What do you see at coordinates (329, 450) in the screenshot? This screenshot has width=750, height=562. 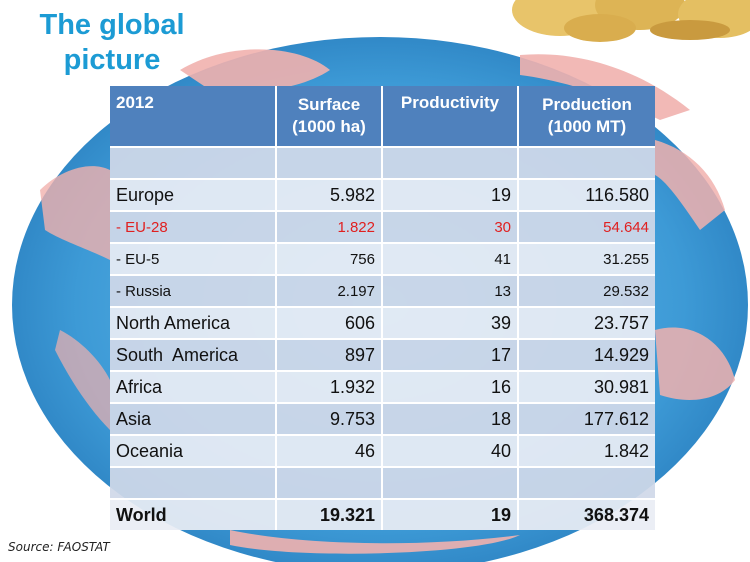 I see `cell-surface: 46` at bounding box center [329, 450].